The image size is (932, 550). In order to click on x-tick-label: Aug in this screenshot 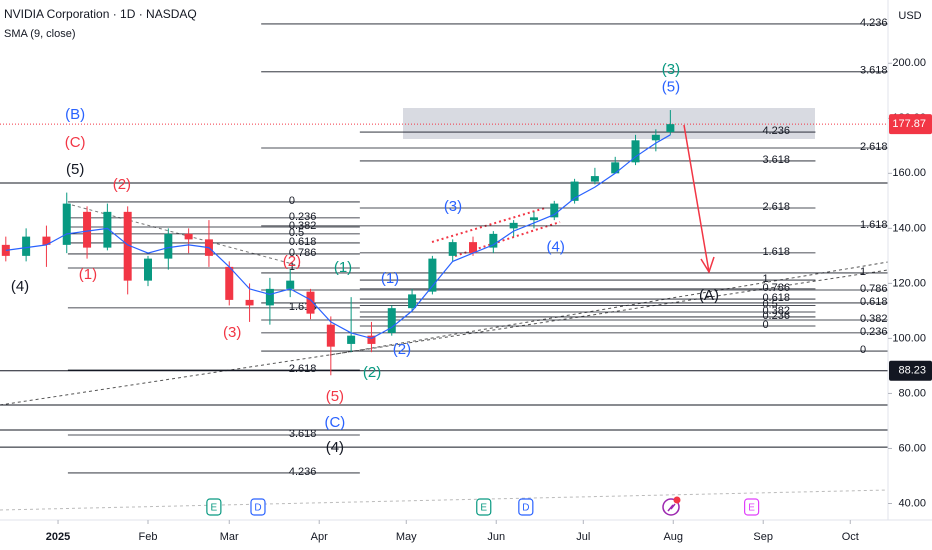, I will do `click(673, 537)`.